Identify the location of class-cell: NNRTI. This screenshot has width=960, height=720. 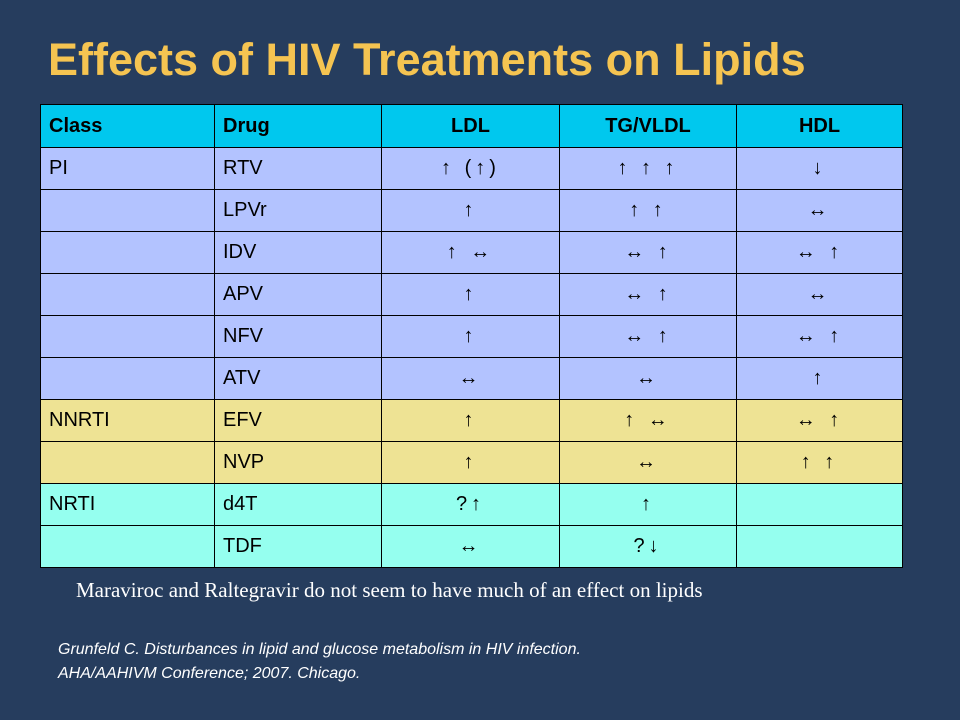
(127, 420).